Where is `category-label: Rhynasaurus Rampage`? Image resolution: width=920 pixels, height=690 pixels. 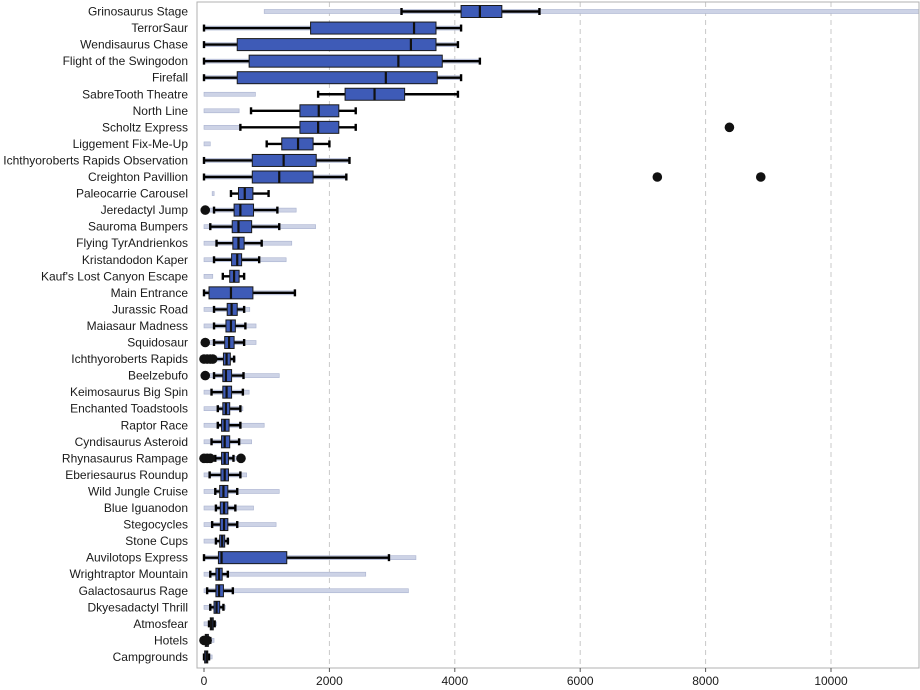
category-label: Rhynasaurus Rampage is located at coordinates (125, 458).